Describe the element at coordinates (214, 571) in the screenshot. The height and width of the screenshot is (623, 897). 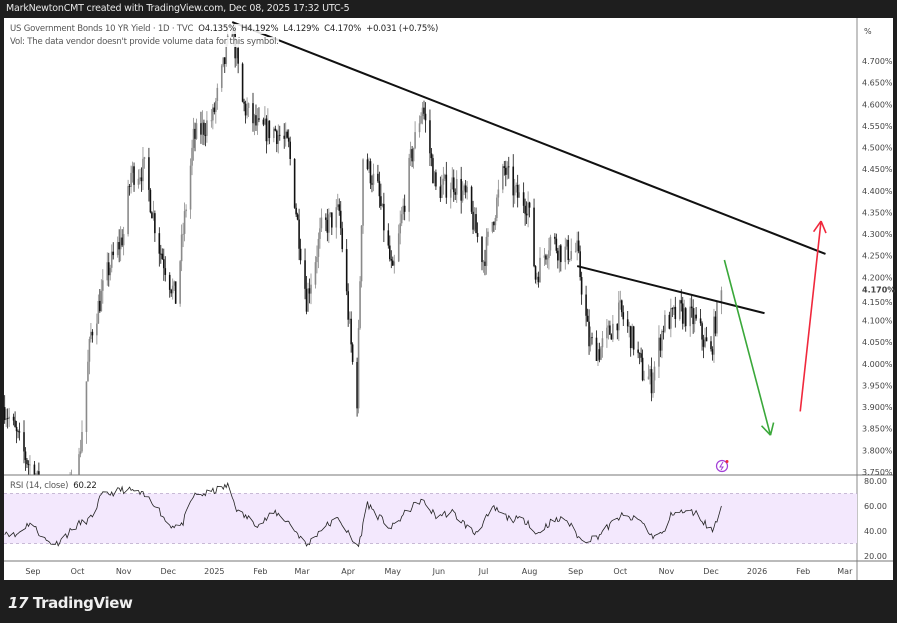
I see `time-tick-label: 2025` at that location.